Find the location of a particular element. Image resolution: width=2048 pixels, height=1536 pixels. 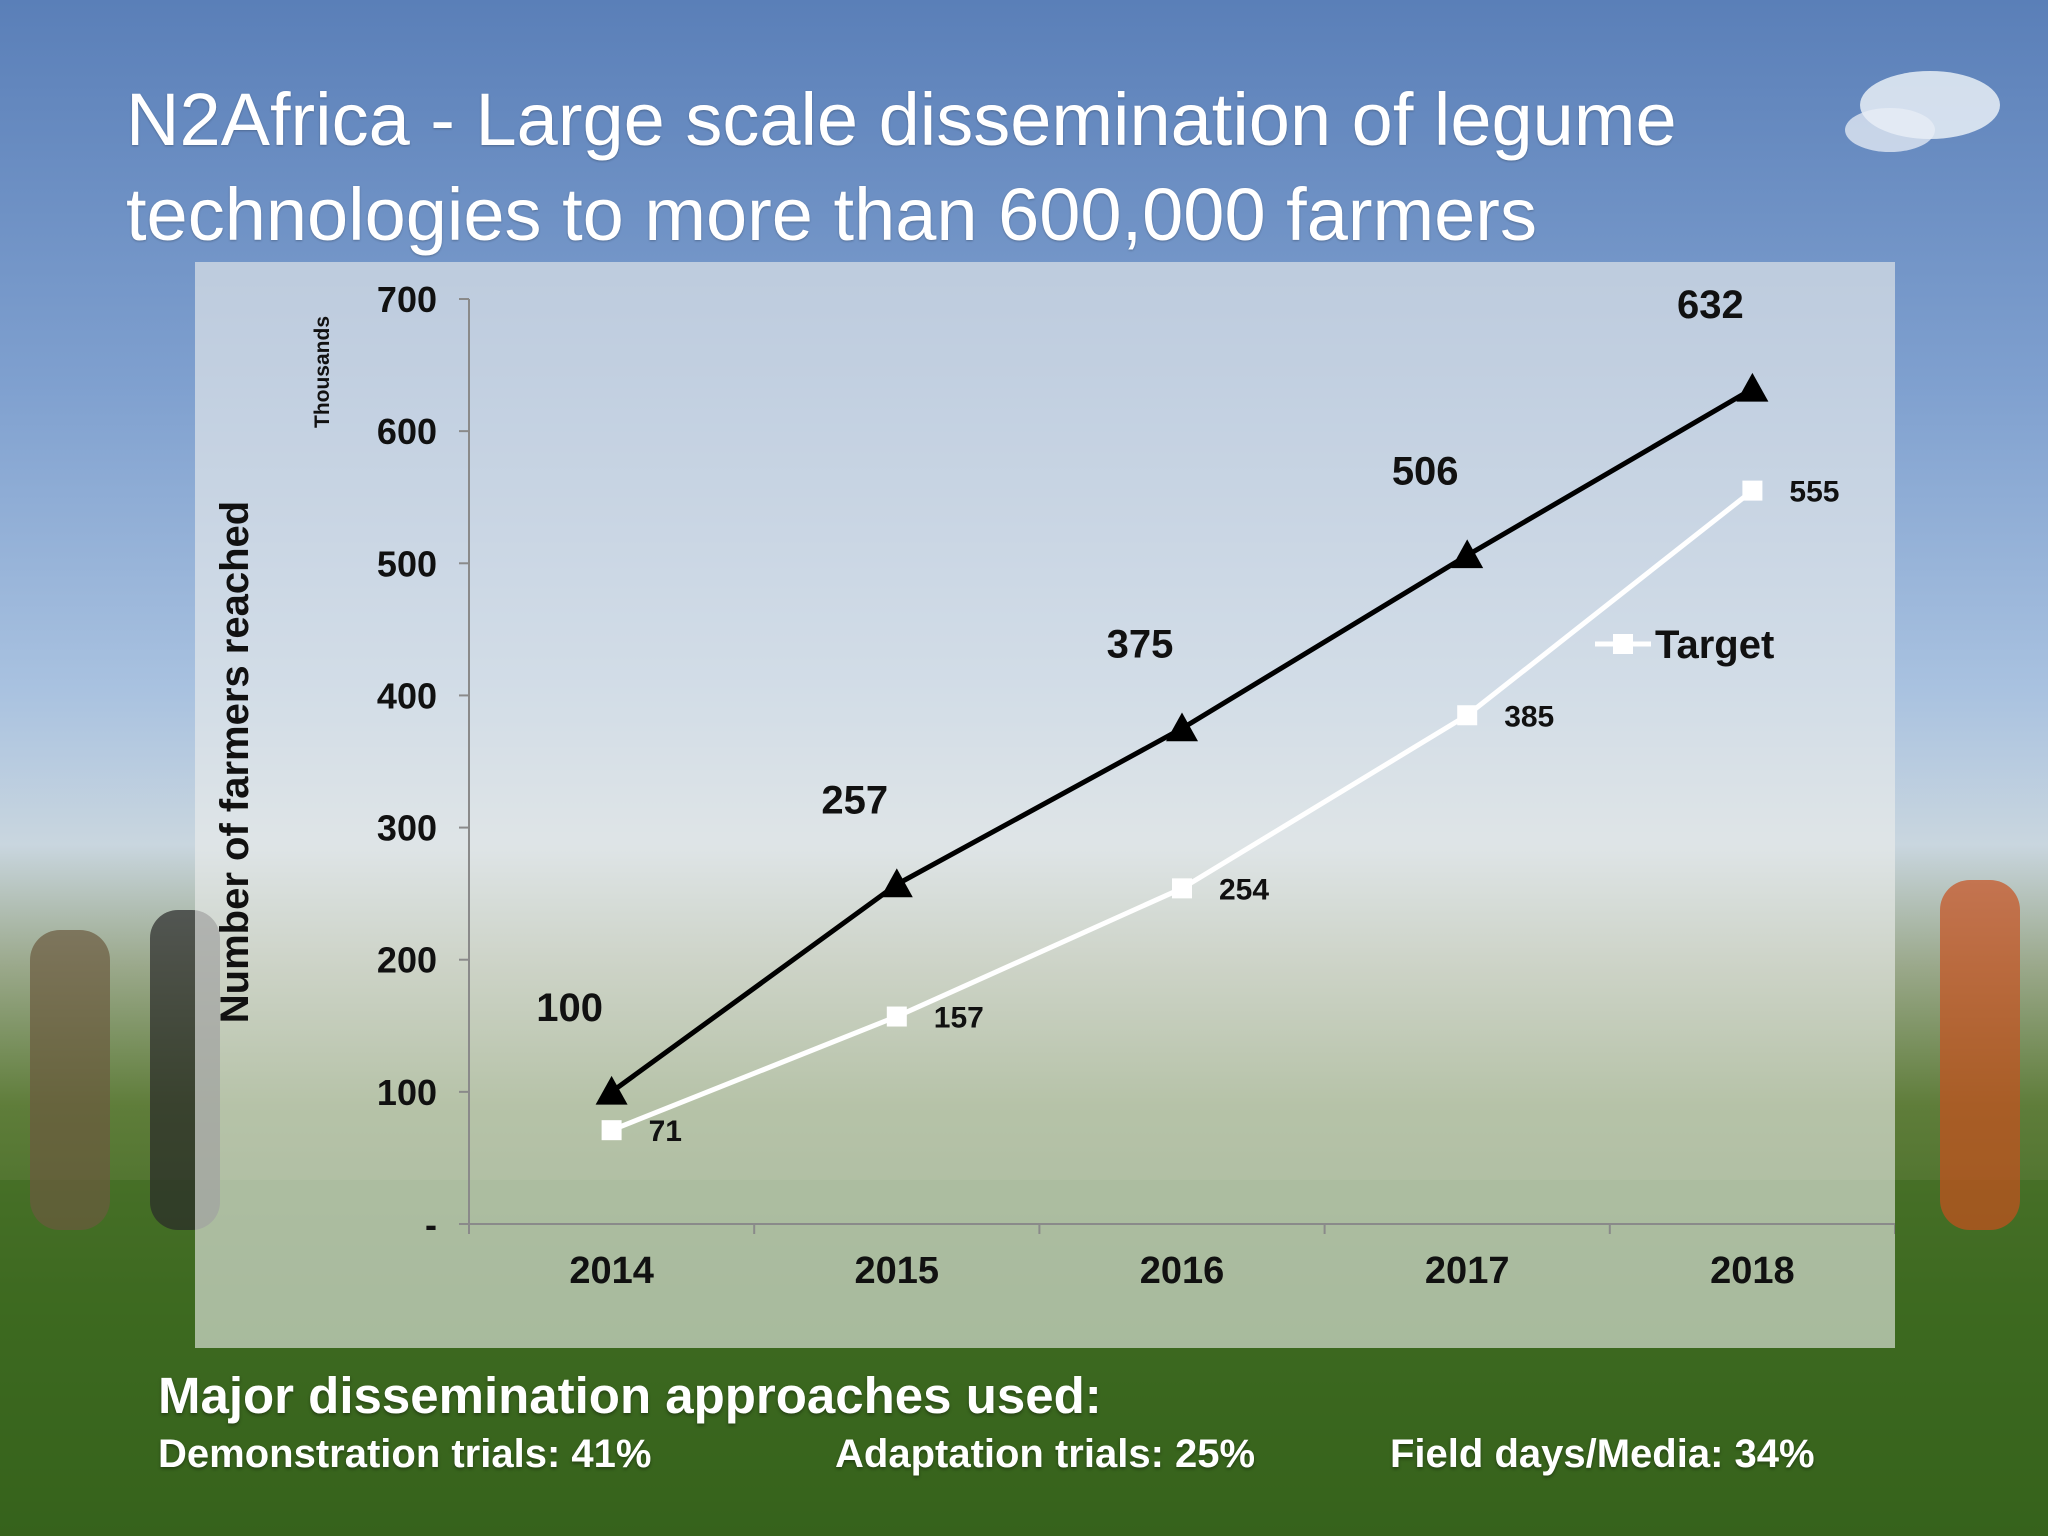

y-axis-unit-label: Thousands is located at coordinates (322, 372).